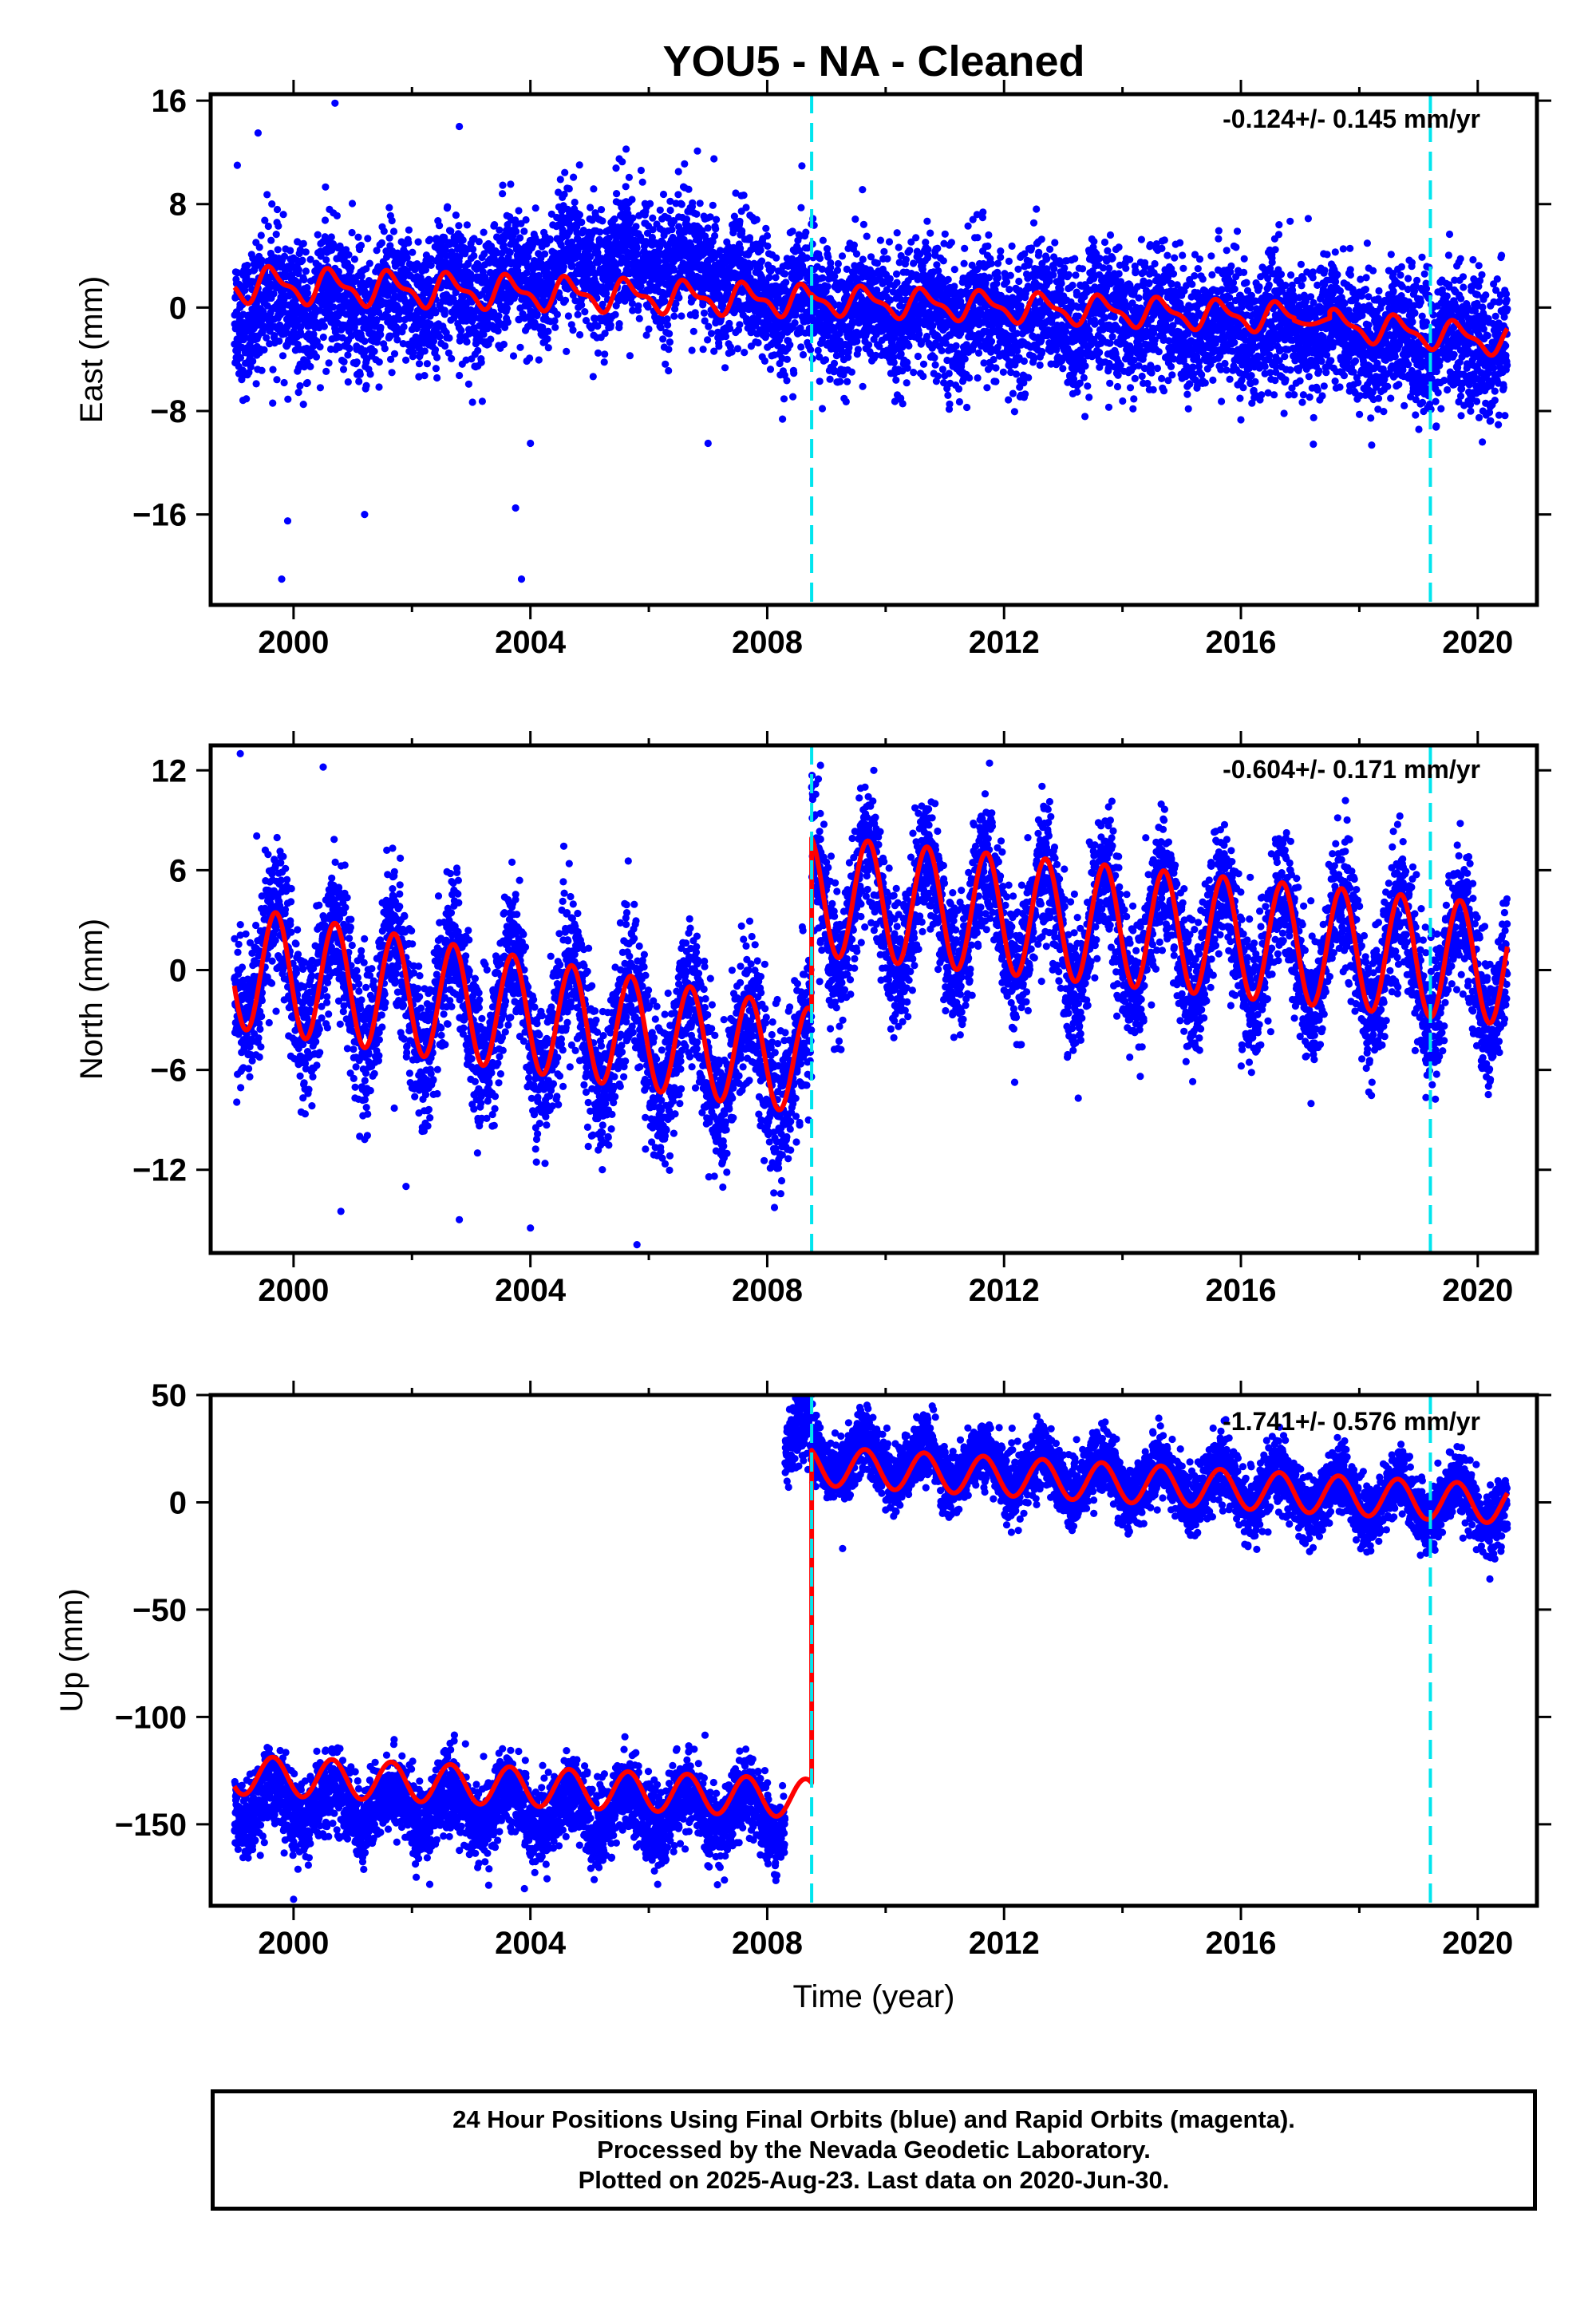 The height and width of the screenshot is (2316, 1596). Describe the element at coordinates (531, 642) in the screenshot. I see `east-x-tick-label: 2004` at that location.